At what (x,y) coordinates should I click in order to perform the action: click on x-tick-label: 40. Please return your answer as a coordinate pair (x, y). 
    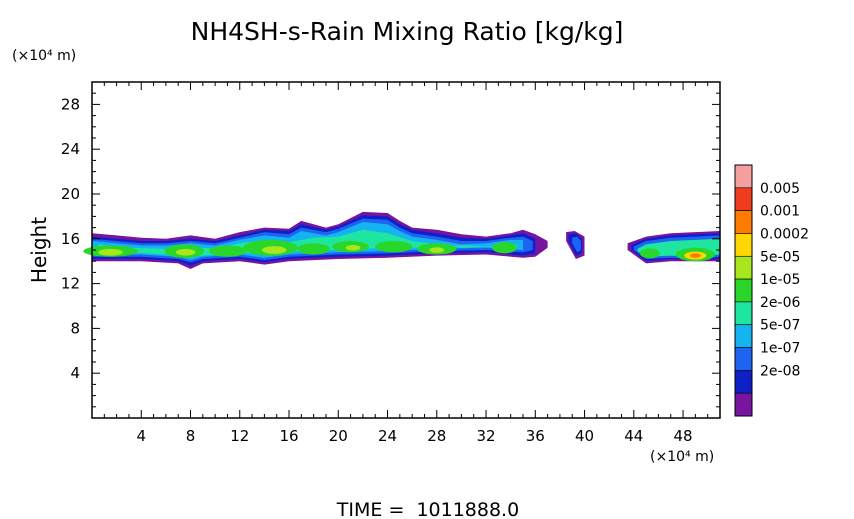
    Looking at the image, I should click on (584, 436).